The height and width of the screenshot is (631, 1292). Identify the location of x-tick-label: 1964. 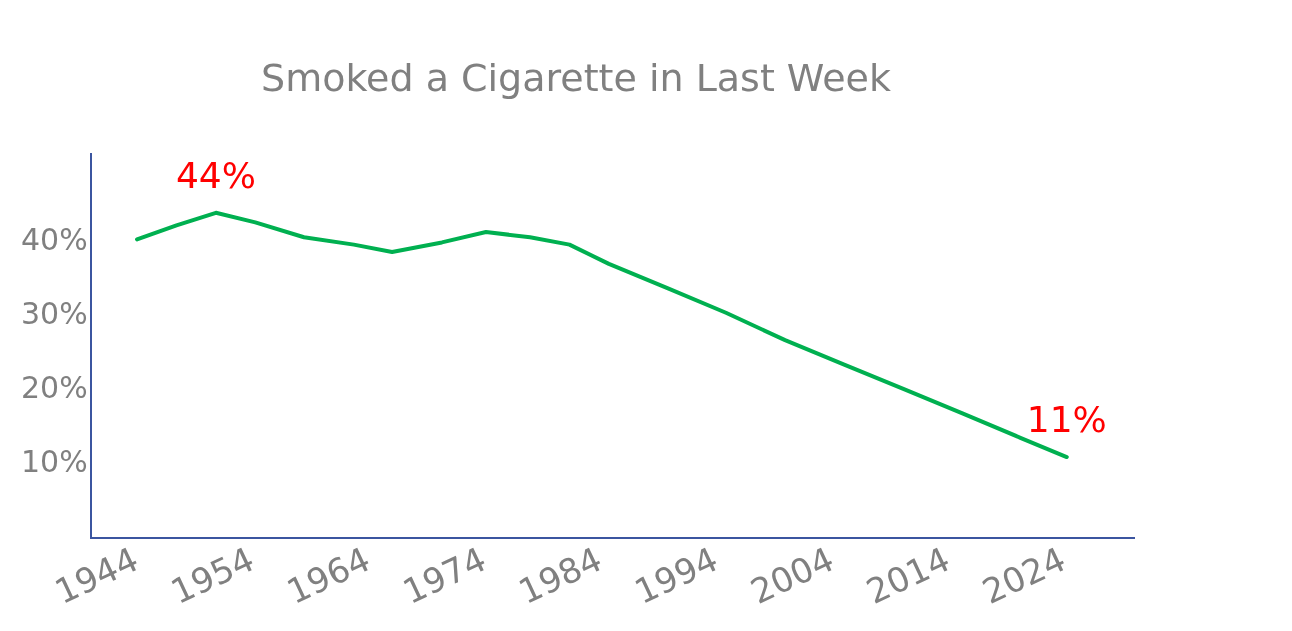
(328, 575).